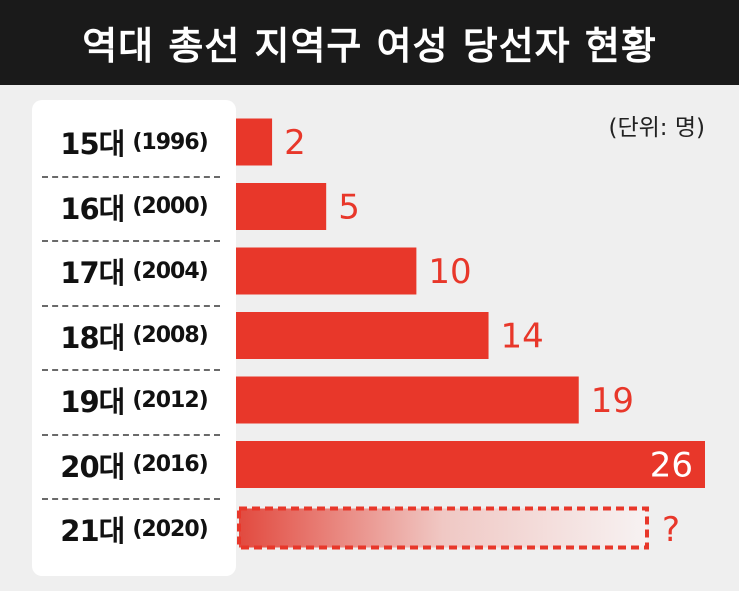 The image size is (739, 591). What do you see at coordinates (92, 144) in the screenshot?
I see `category-generation: 15대` at bounding box center [92, 144].